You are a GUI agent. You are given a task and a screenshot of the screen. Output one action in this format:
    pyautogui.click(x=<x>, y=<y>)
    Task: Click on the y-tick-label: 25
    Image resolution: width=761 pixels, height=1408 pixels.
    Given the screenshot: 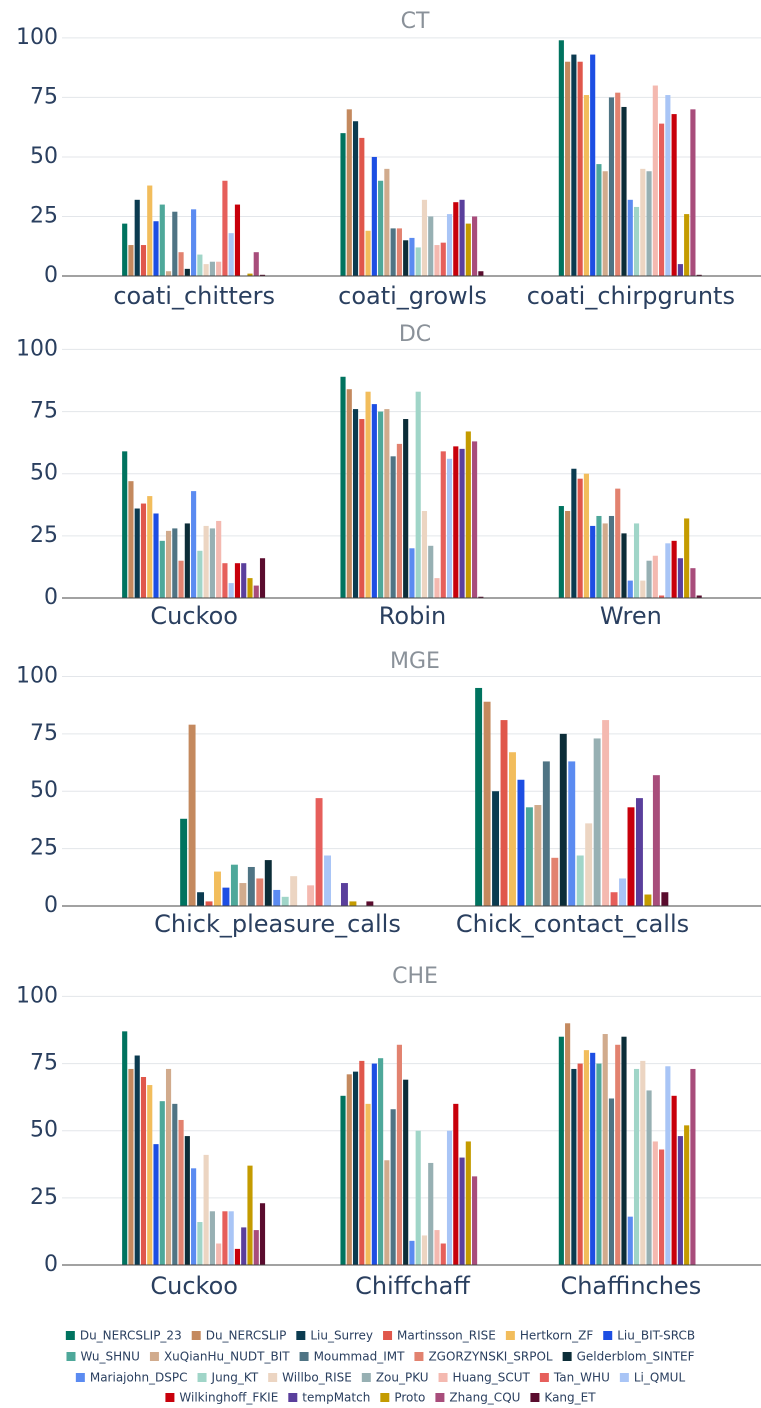 What is the action you would take?
    pyautogui.click(x=44, y=215)
    